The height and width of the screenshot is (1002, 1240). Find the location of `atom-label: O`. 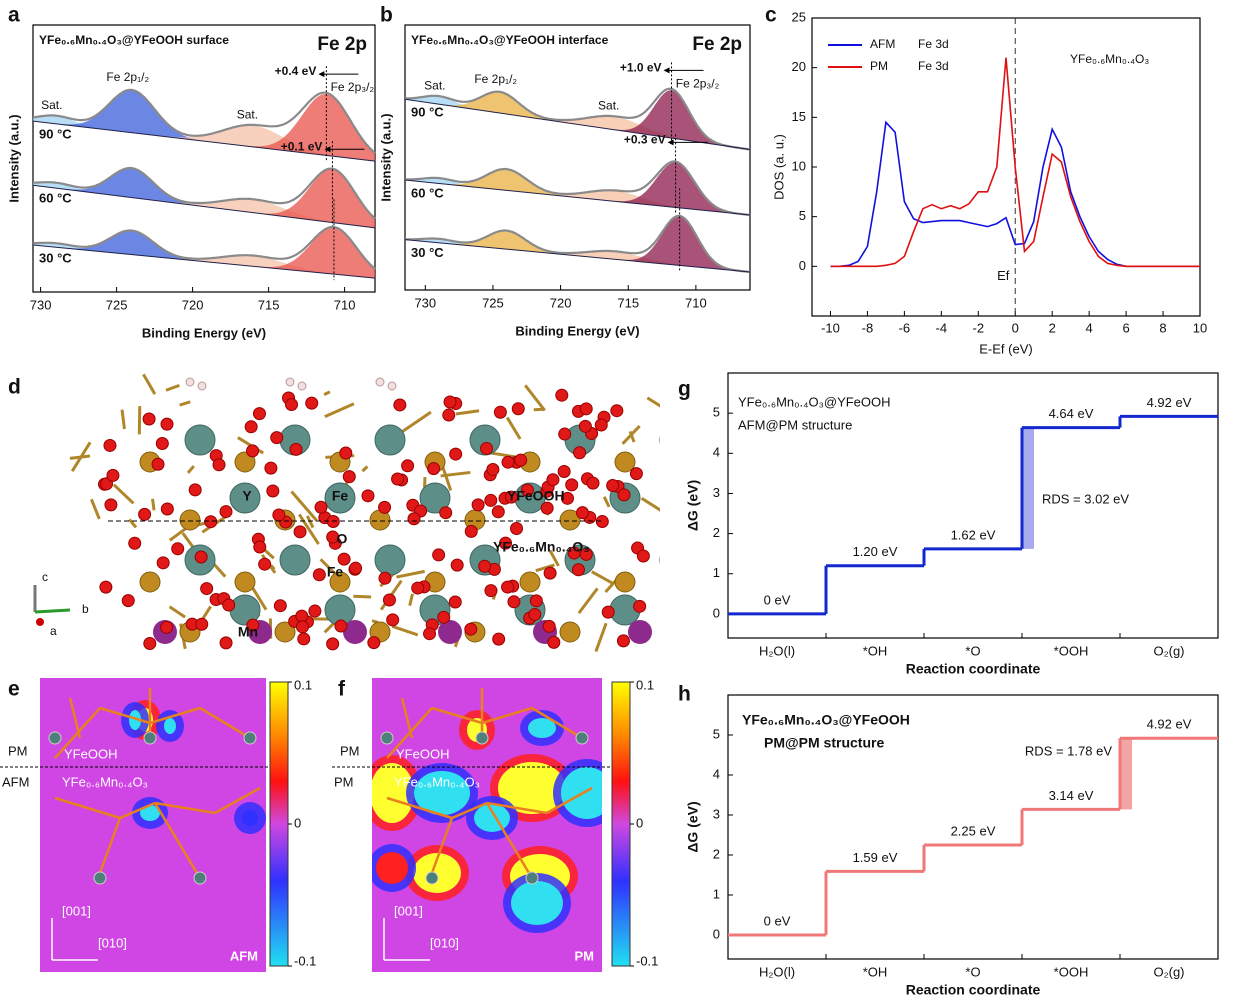

atom-label: O is located at coordinates (342, 539).